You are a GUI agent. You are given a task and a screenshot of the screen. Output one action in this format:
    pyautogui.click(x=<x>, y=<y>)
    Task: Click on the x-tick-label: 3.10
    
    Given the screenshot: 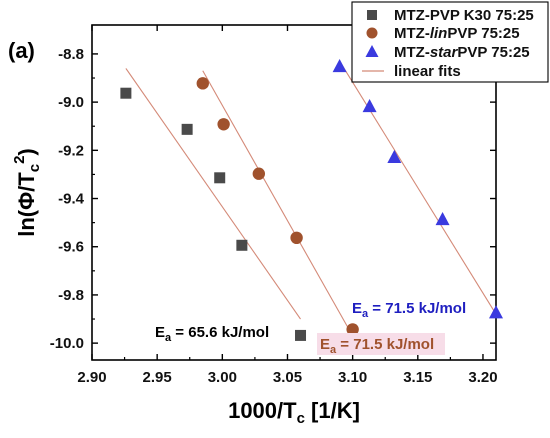 What is the action you would take?
    pyautogui.click(x=352, y=377)
    